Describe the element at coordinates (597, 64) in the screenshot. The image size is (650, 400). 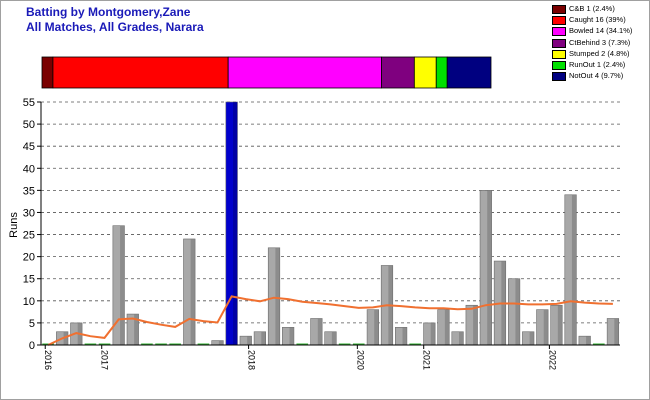
I see `legend-label: RunOut 1 (2.4%)` at that location.